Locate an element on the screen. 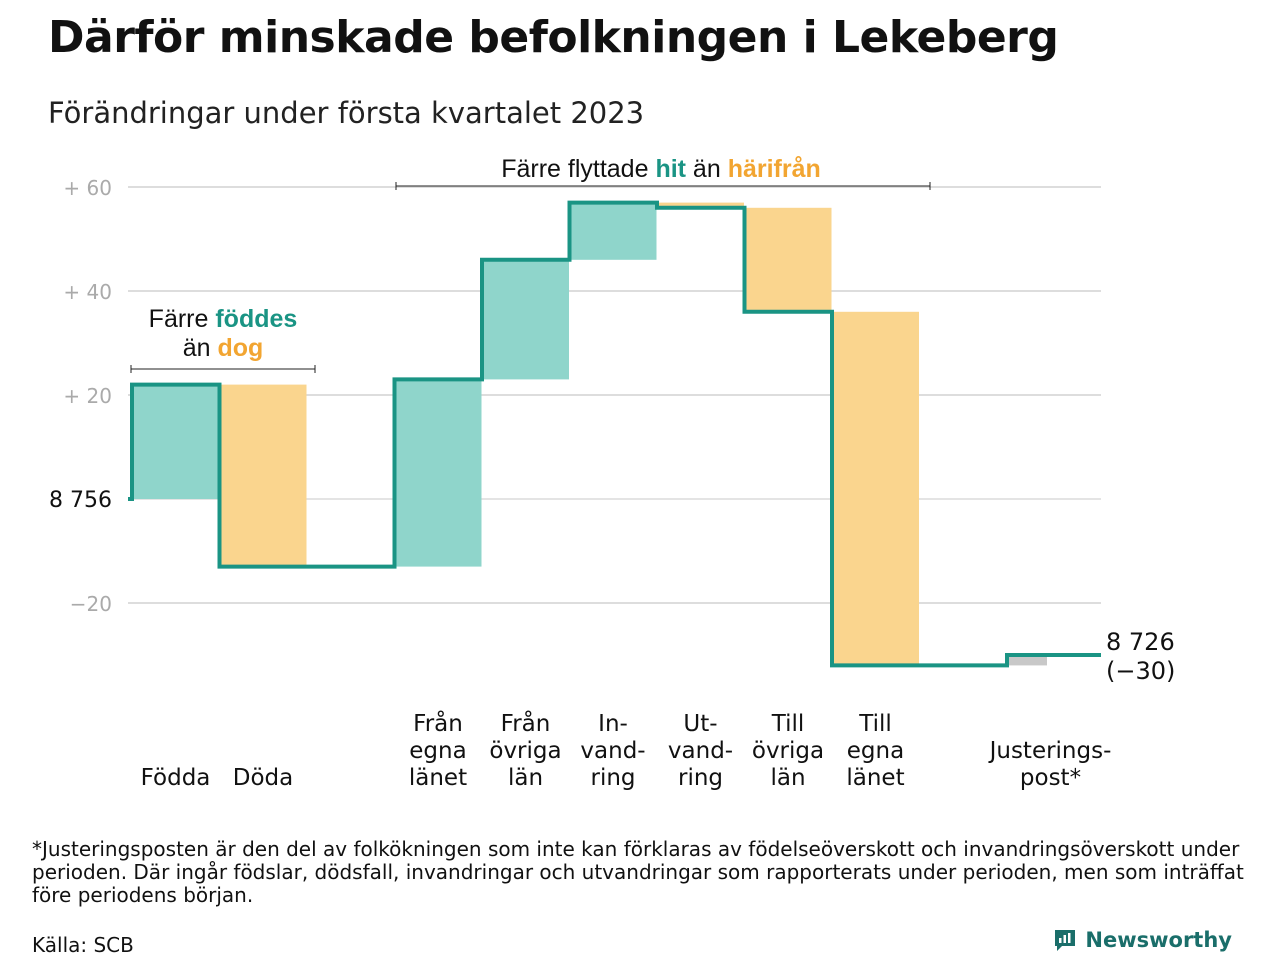 This screenshot has height=960, width=1280. annotation-migration: Färre flyttade hit än härifrån is located at coordinates (661, 169).